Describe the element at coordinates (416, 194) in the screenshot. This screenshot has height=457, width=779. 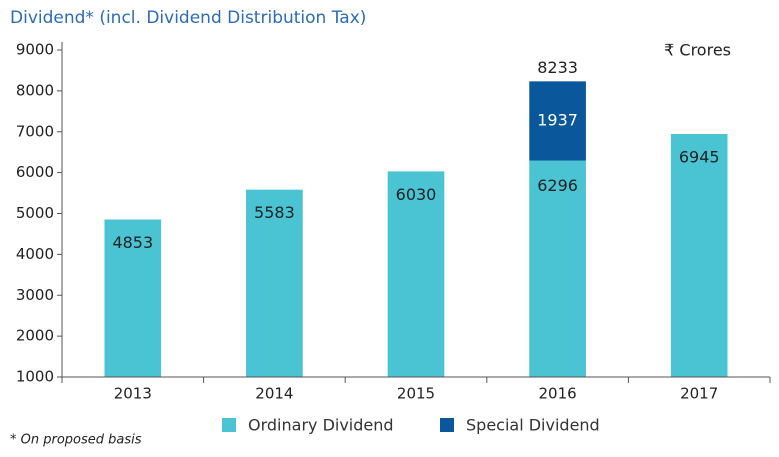
I see `value-label: 6030` at that location.